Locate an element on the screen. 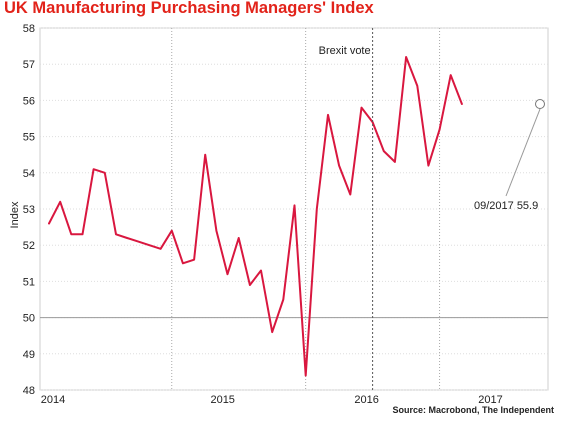  y-tick-label: 48 is located at coordinates (29, 391).